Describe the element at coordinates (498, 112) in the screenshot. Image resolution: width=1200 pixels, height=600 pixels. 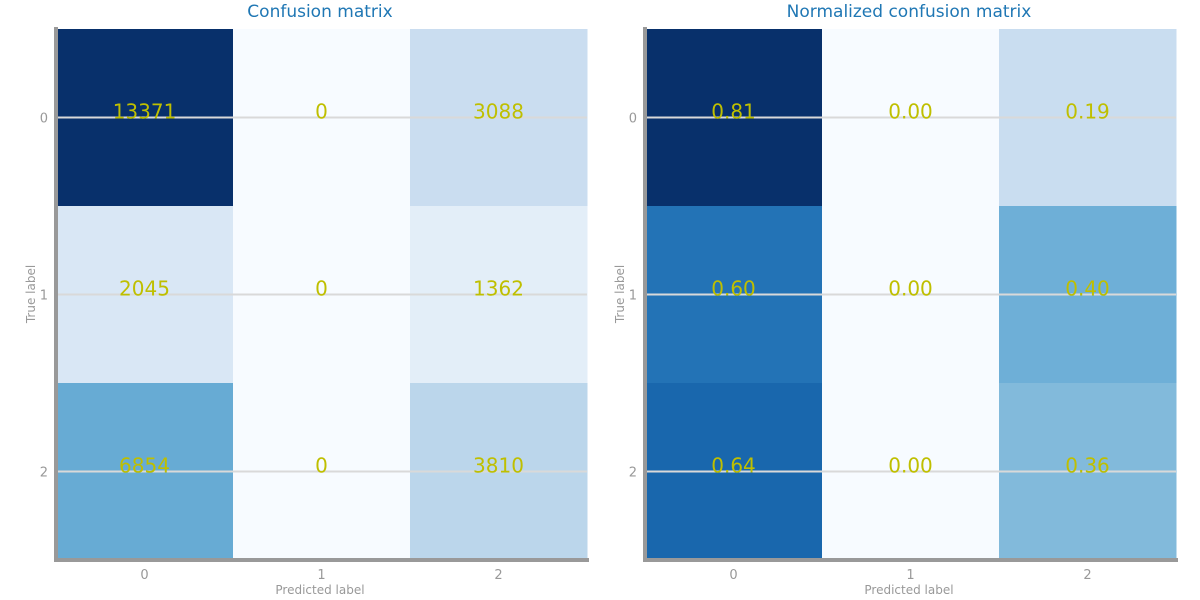
I see `cell-label-0-2: 3088` at that location.